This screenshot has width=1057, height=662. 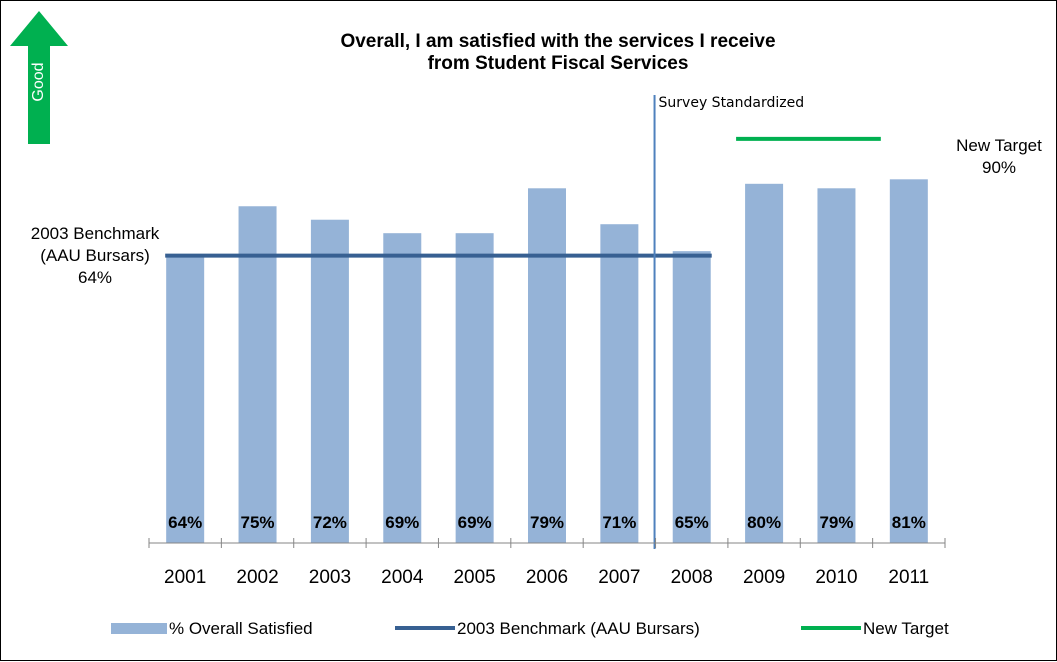 What do you see at coordinates (547, 366) in the screenshot?
I see `bar-2006` at bounding box center [547, 366].